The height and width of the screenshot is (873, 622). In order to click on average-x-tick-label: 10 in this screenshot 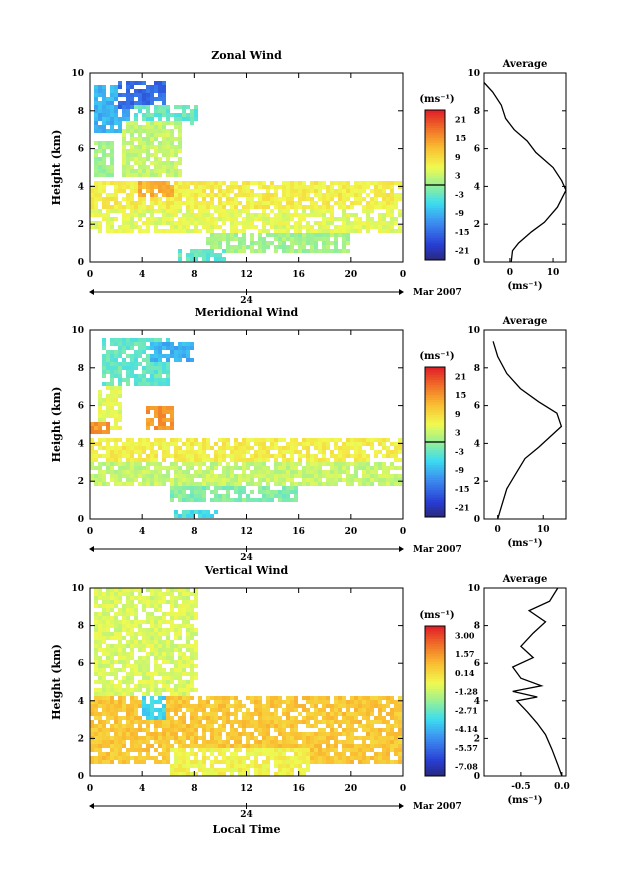, I will do `click(543, 530)`.